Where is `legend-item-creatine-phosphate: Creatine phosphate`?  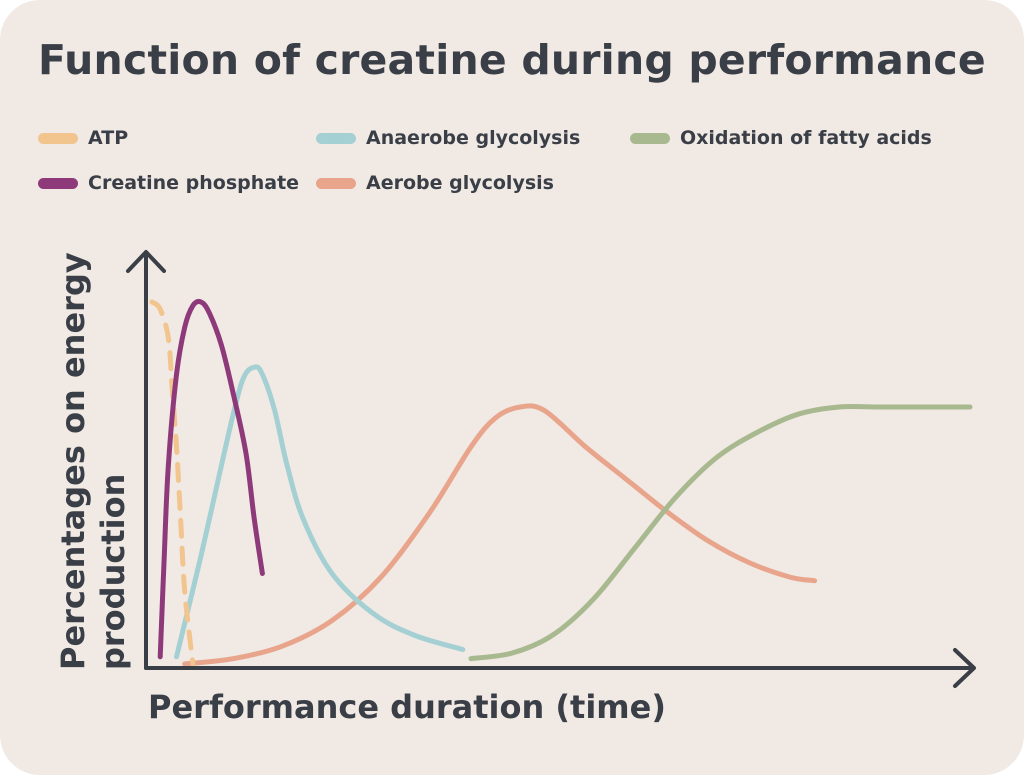
legend-item-creatine-phosphate: Creatine phosphate is located at coordinates (168, 183).